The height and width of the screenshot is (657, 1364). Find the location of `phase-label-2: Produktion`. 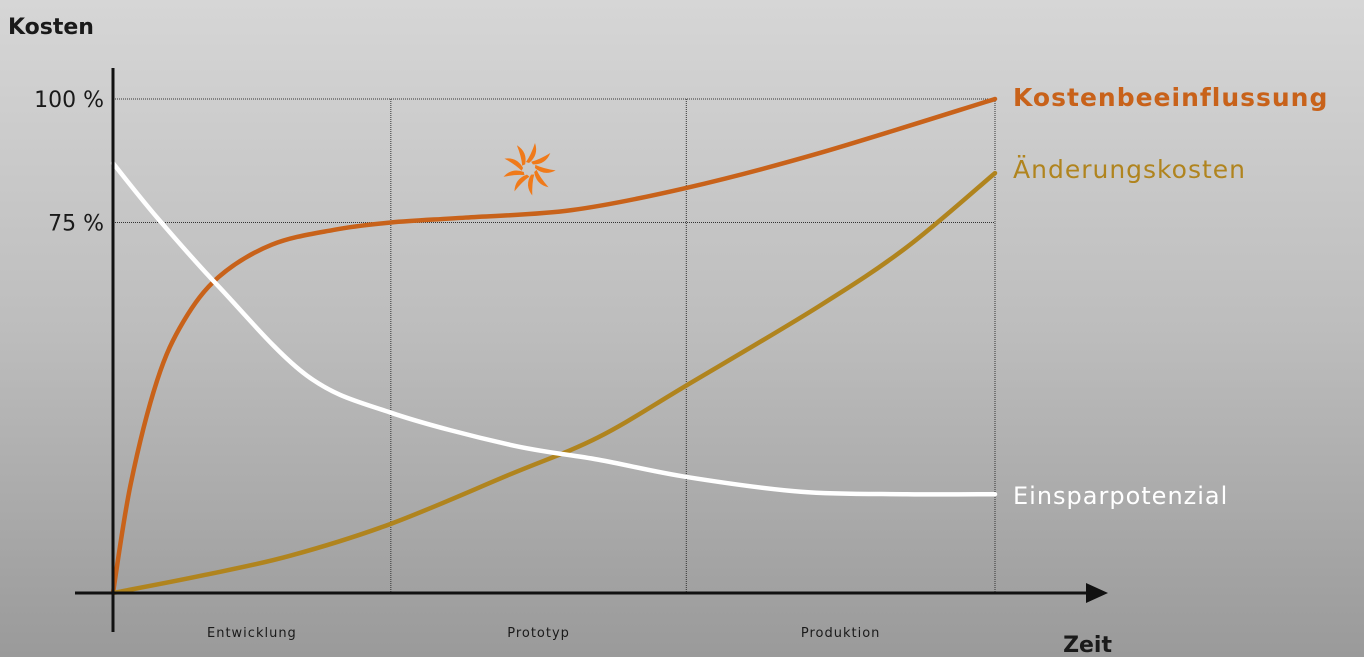

phase-label-2: Produktion is located at coordinates (841, 633).